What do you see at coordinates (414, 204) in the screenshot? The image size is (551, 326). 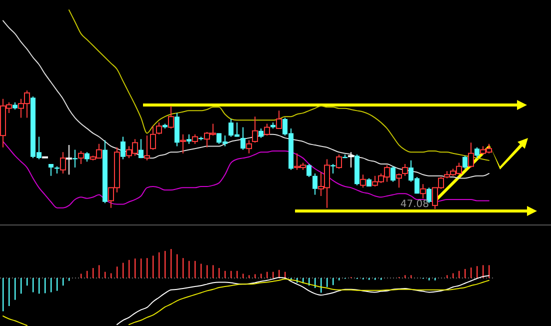 I see `annotation: 47.08` at bounding box center [414, 204].